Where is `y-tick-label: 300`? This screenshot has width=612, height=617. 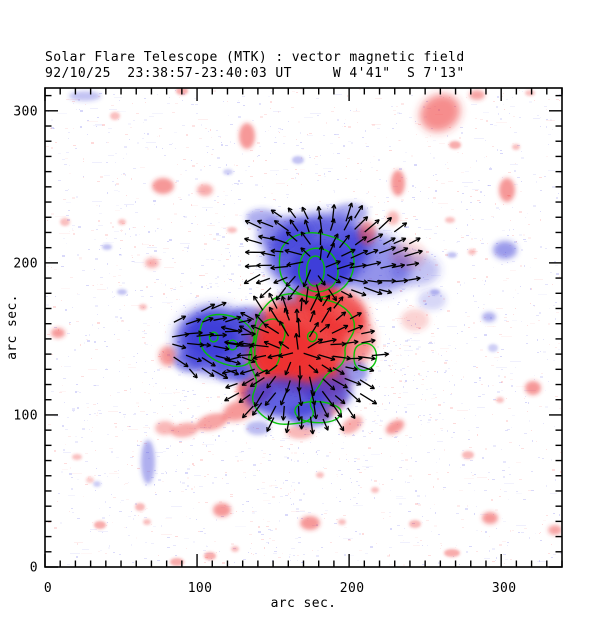 y-tick-label: 300 is located at coordinates (25, 111).